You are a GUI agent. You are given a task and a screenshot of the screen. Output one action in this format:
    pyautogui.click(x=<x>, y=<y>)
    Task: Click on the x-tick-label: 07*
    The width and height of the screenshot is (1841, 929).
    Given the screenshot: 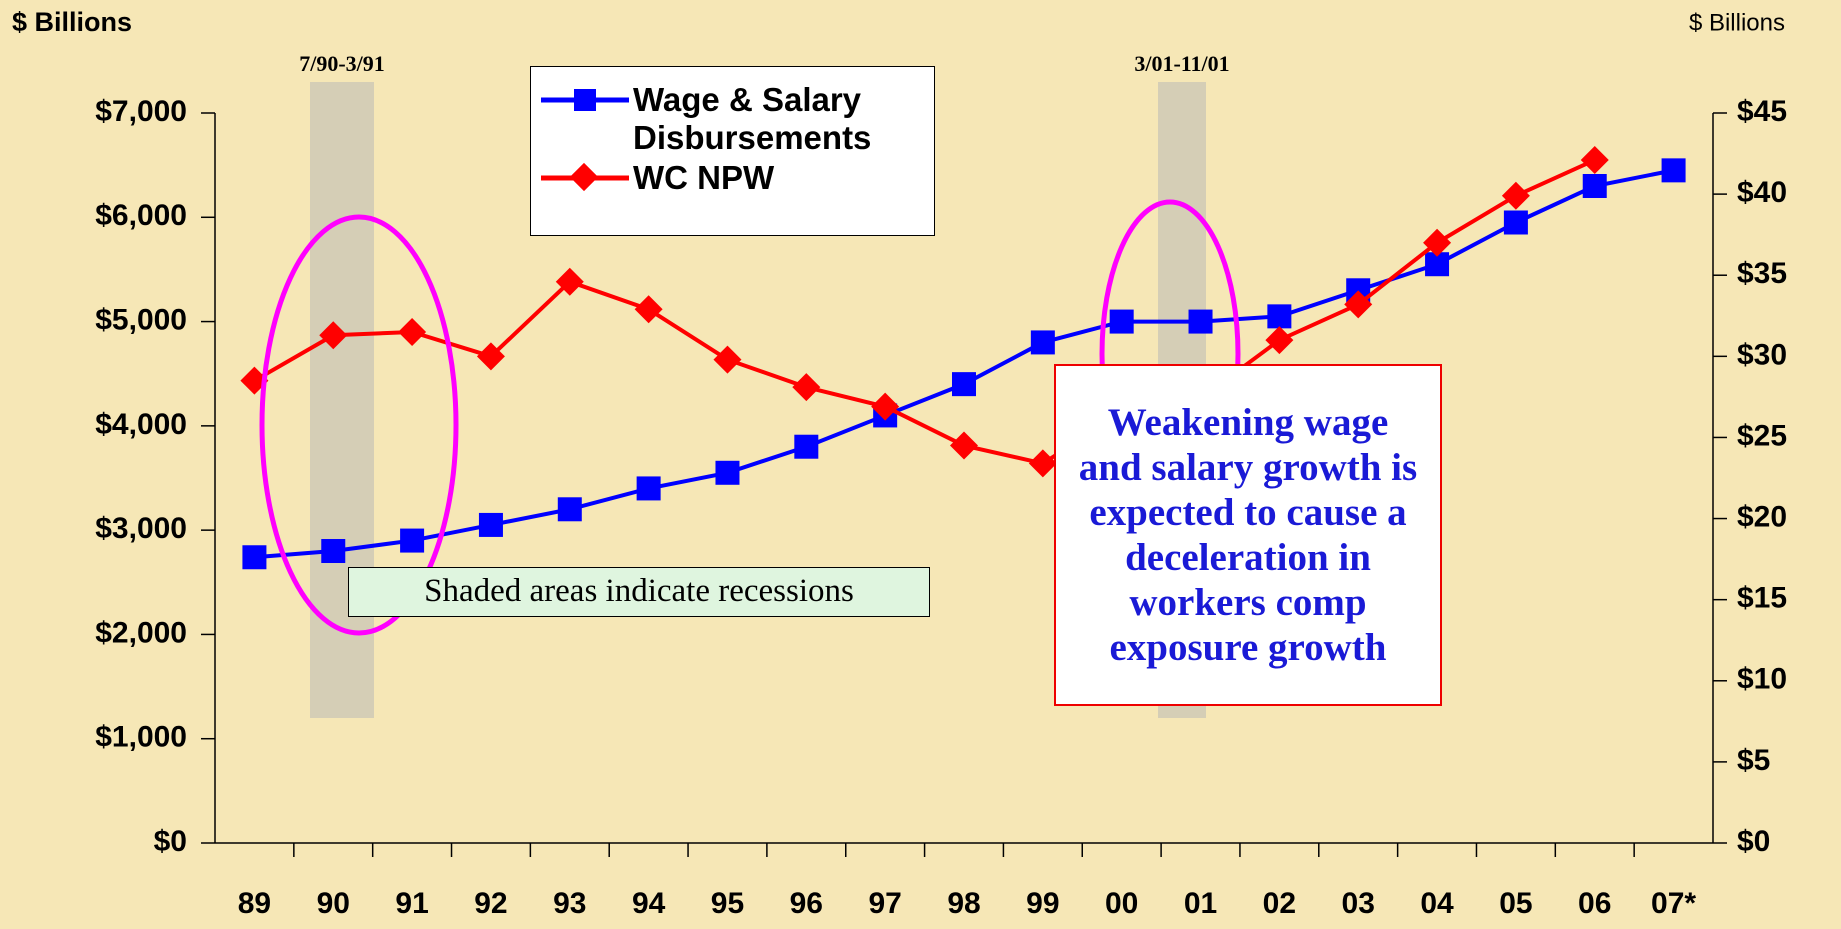 What is the action you would take?
    pyautogui.click(x=1673, y=903)
    